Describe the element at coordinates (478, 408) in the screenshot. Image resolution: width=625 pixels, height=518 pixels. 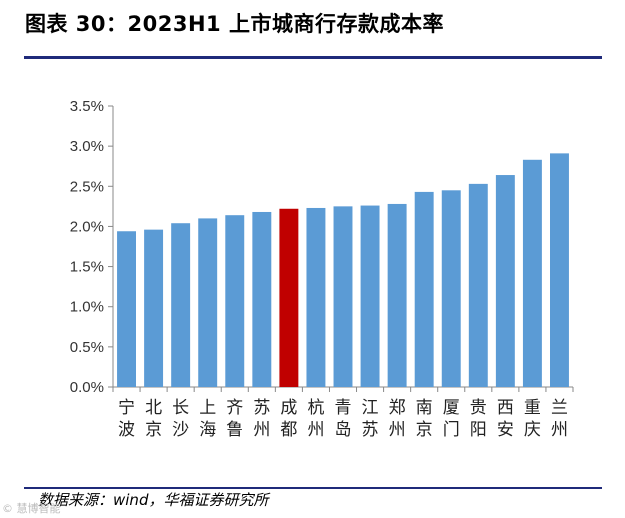
I see `x-tick-label: 贵` at that location.